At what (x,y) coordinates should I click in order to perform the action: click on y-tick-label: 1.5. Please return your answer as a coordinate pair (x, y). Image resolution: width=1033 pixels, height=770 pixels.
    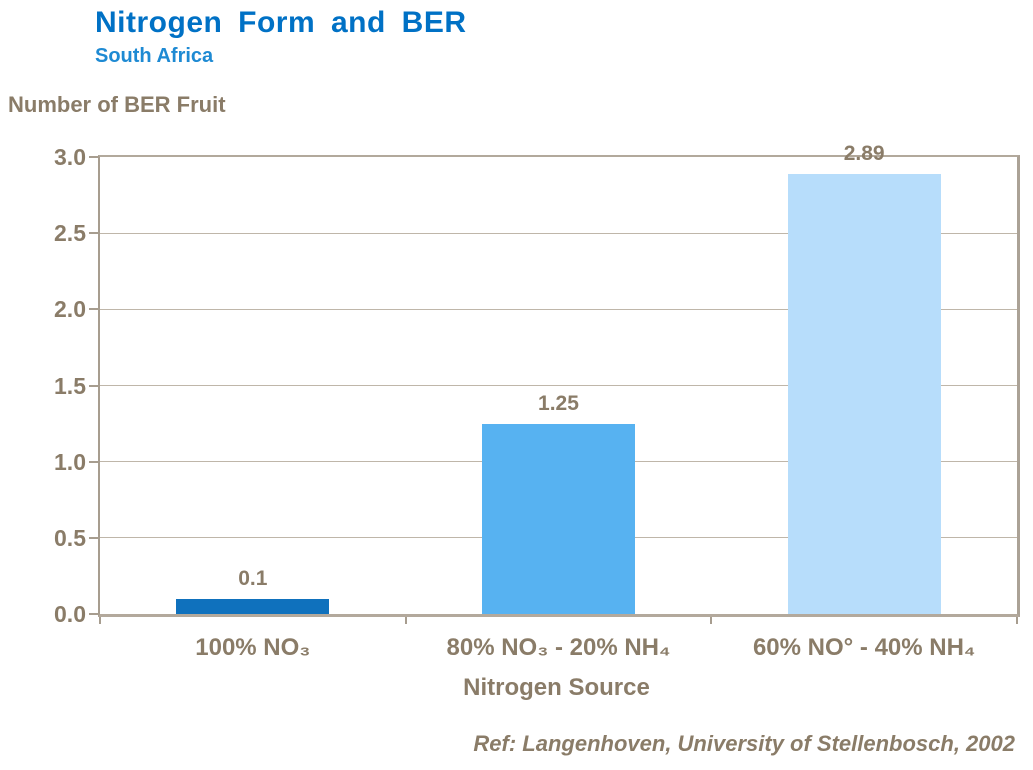
    Looking at the image, I should click on (70, 385).